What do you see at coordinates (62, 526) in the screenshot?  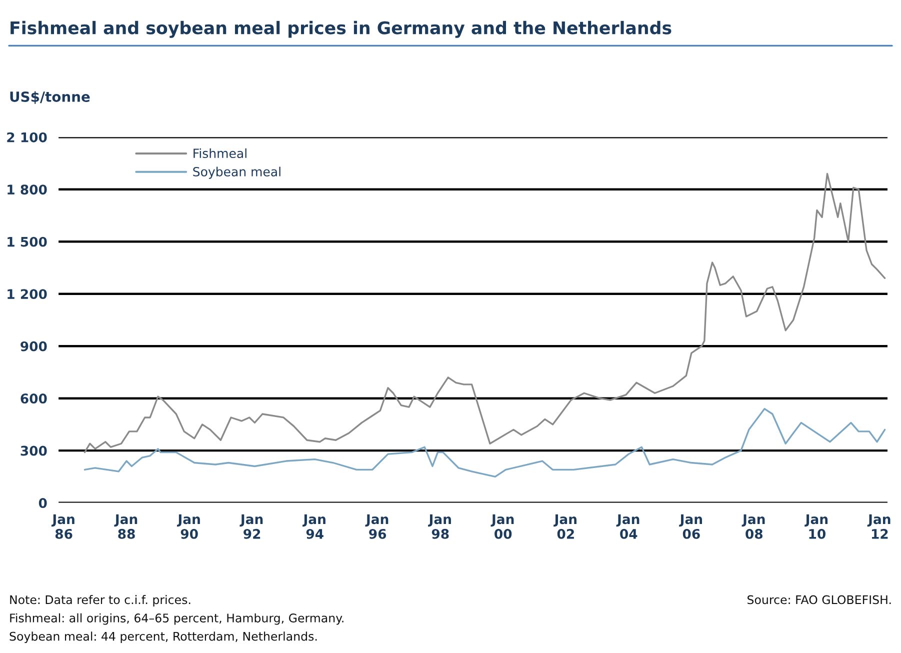 I see `x-tick-label: Jan 86` at bounding box center [62, 526].